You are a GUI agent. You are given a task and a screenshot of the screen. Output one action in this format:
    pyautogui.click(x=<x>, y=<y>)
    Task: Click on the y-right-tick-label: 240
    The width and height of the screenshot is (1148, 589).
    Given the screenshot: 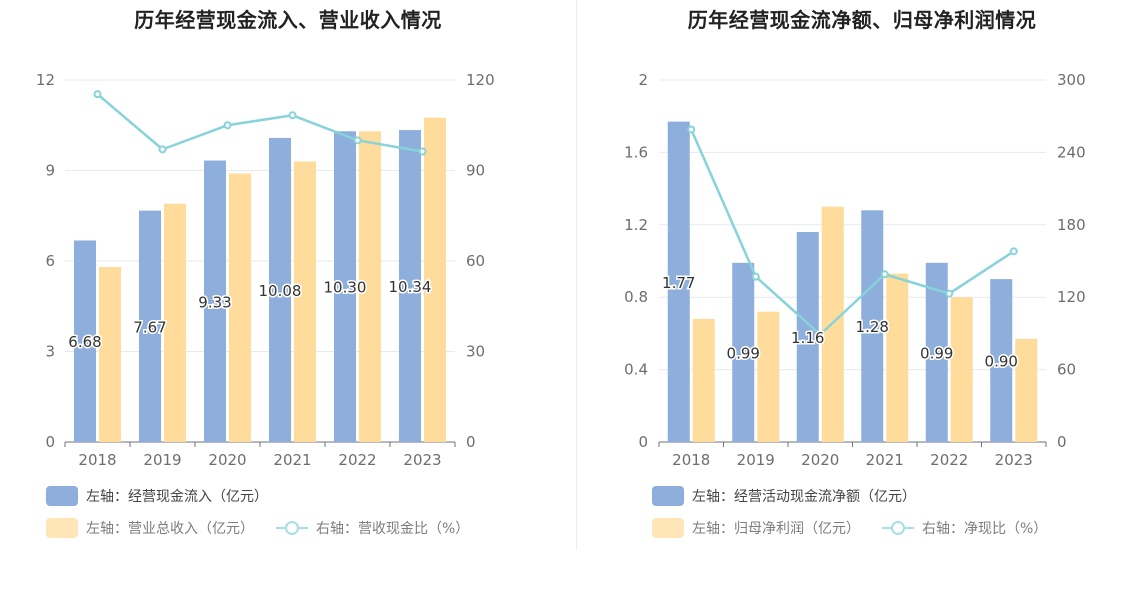 What is the action you would take?
    pyautogui.click(x=1071, y=152)
    